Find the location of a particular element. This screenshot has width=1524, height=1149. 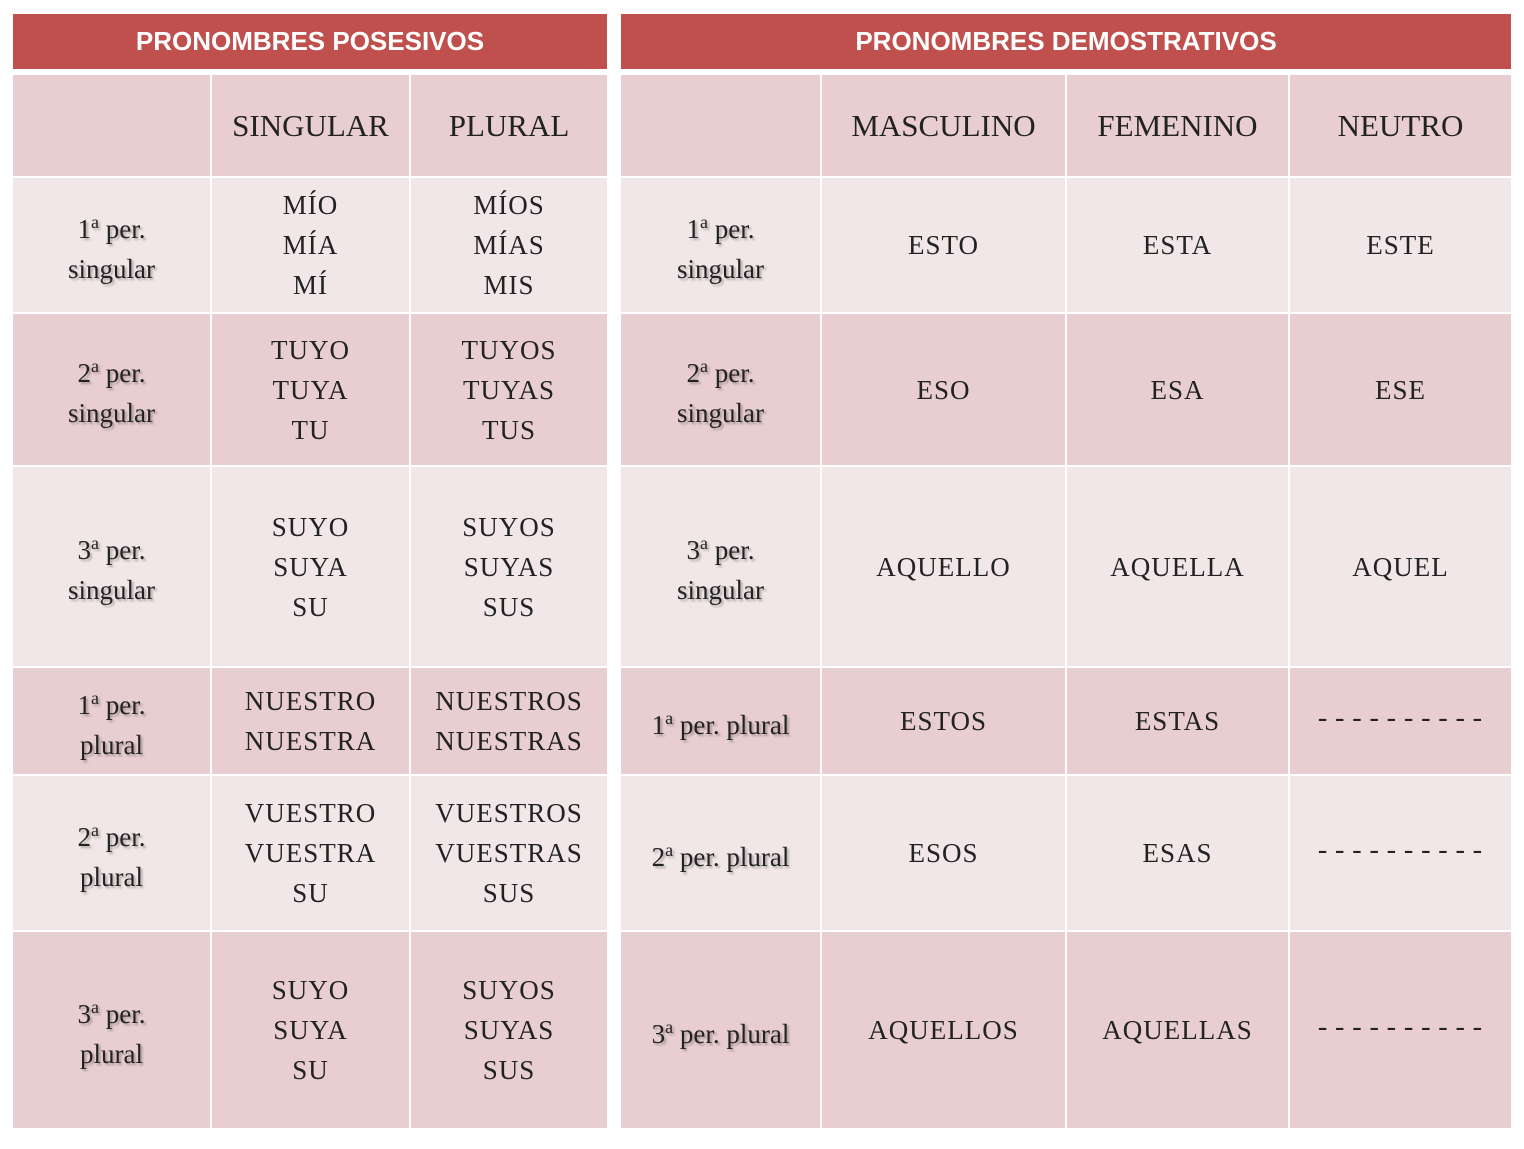

cell-femenino: ESAS is located at coordinates (1177, 853).